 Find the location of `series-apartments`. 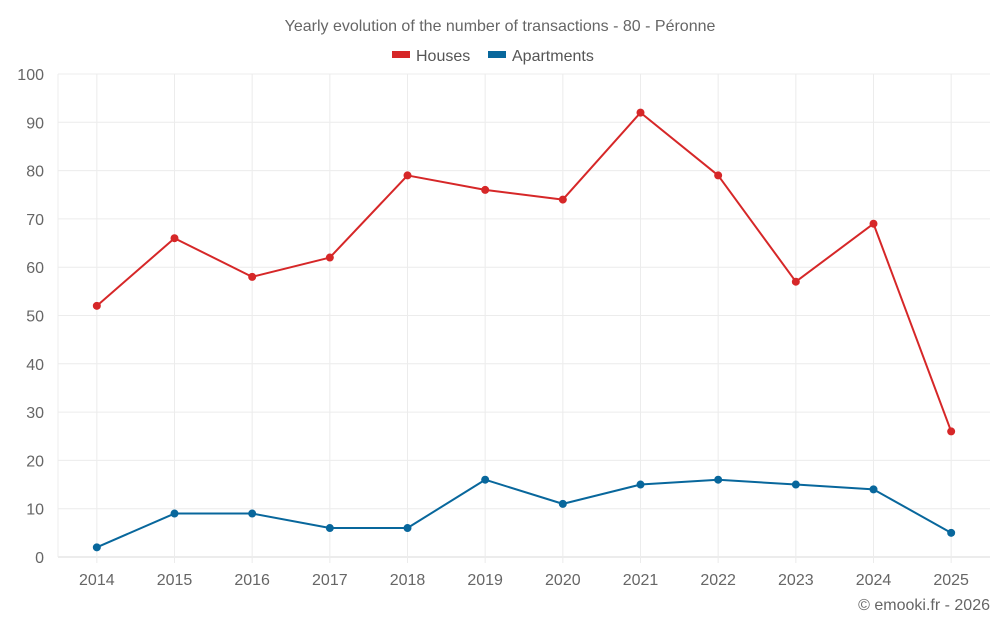

series-apartments is located at coordinates (524, 513).